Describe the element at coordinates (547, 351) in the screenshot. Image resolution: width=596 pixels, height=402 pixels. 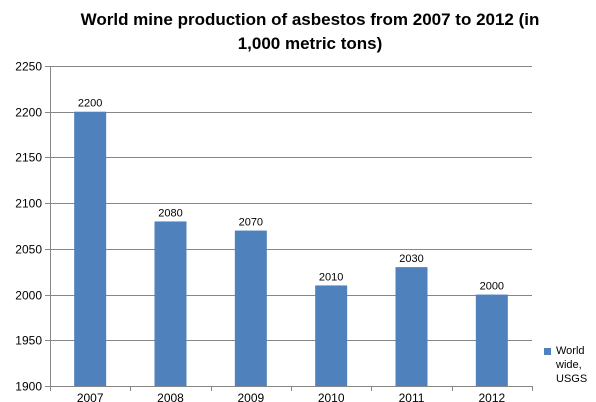
I see `legend-swatch` at that location.